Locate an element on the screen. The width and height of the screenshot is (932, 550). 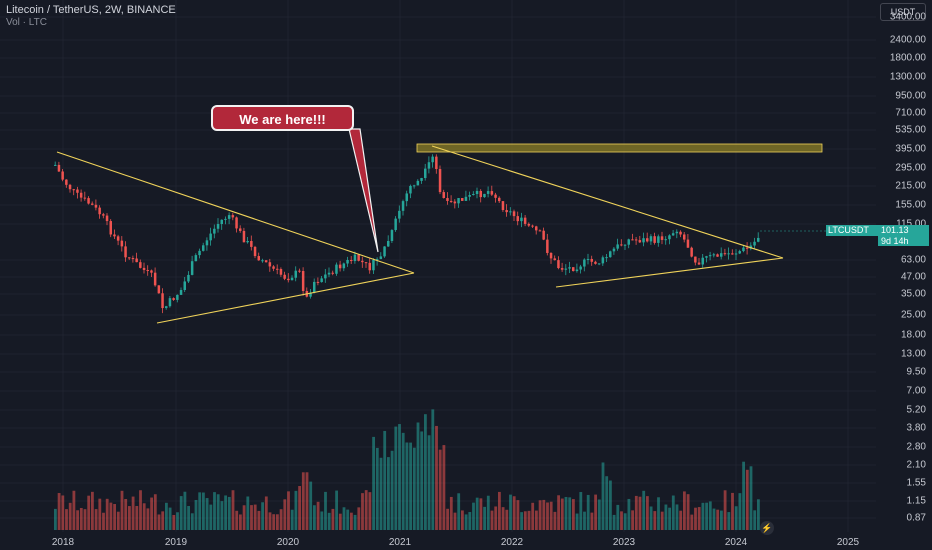
price-tick: 950.00 is located at coordinates (910, 96).